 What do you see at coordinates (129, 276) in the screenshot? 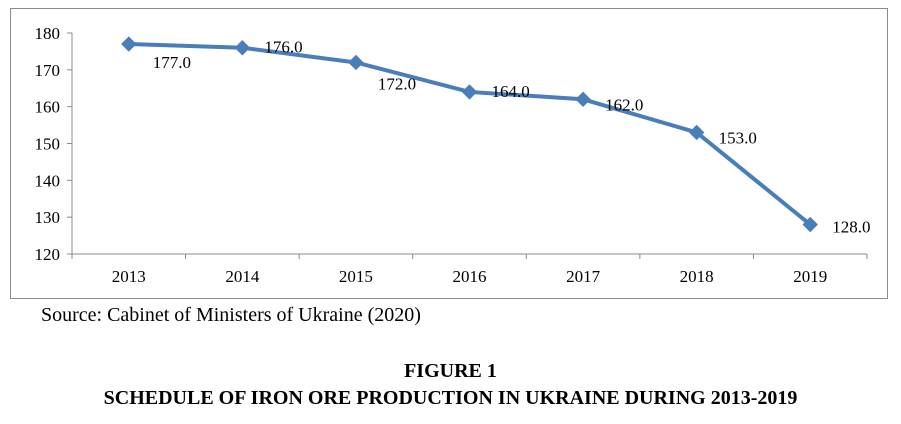
I see `x-tick-label: 2013` at bounding box center [129, 276].